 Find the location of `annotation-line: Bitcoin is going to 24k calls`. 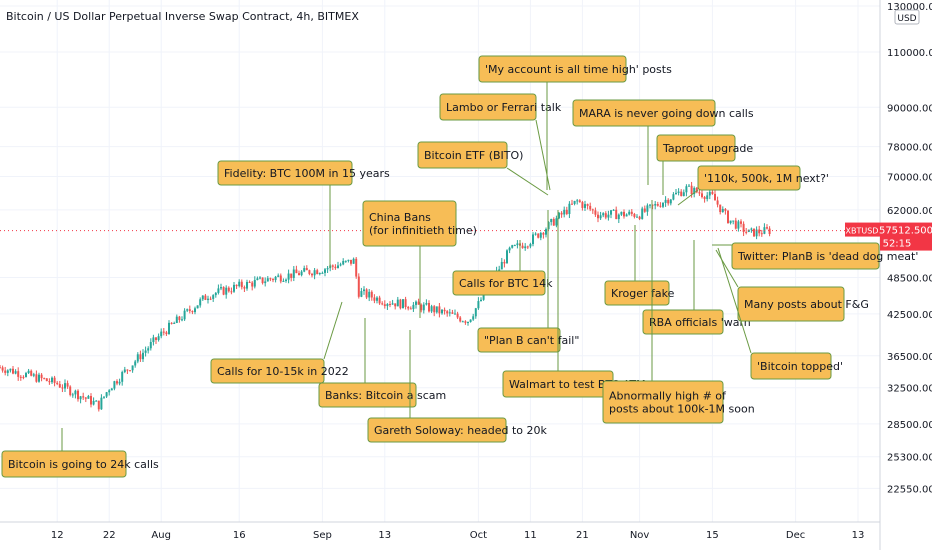

annotation-line: Bitcoin is going to 24k calls is located at coordinates (83, 464).